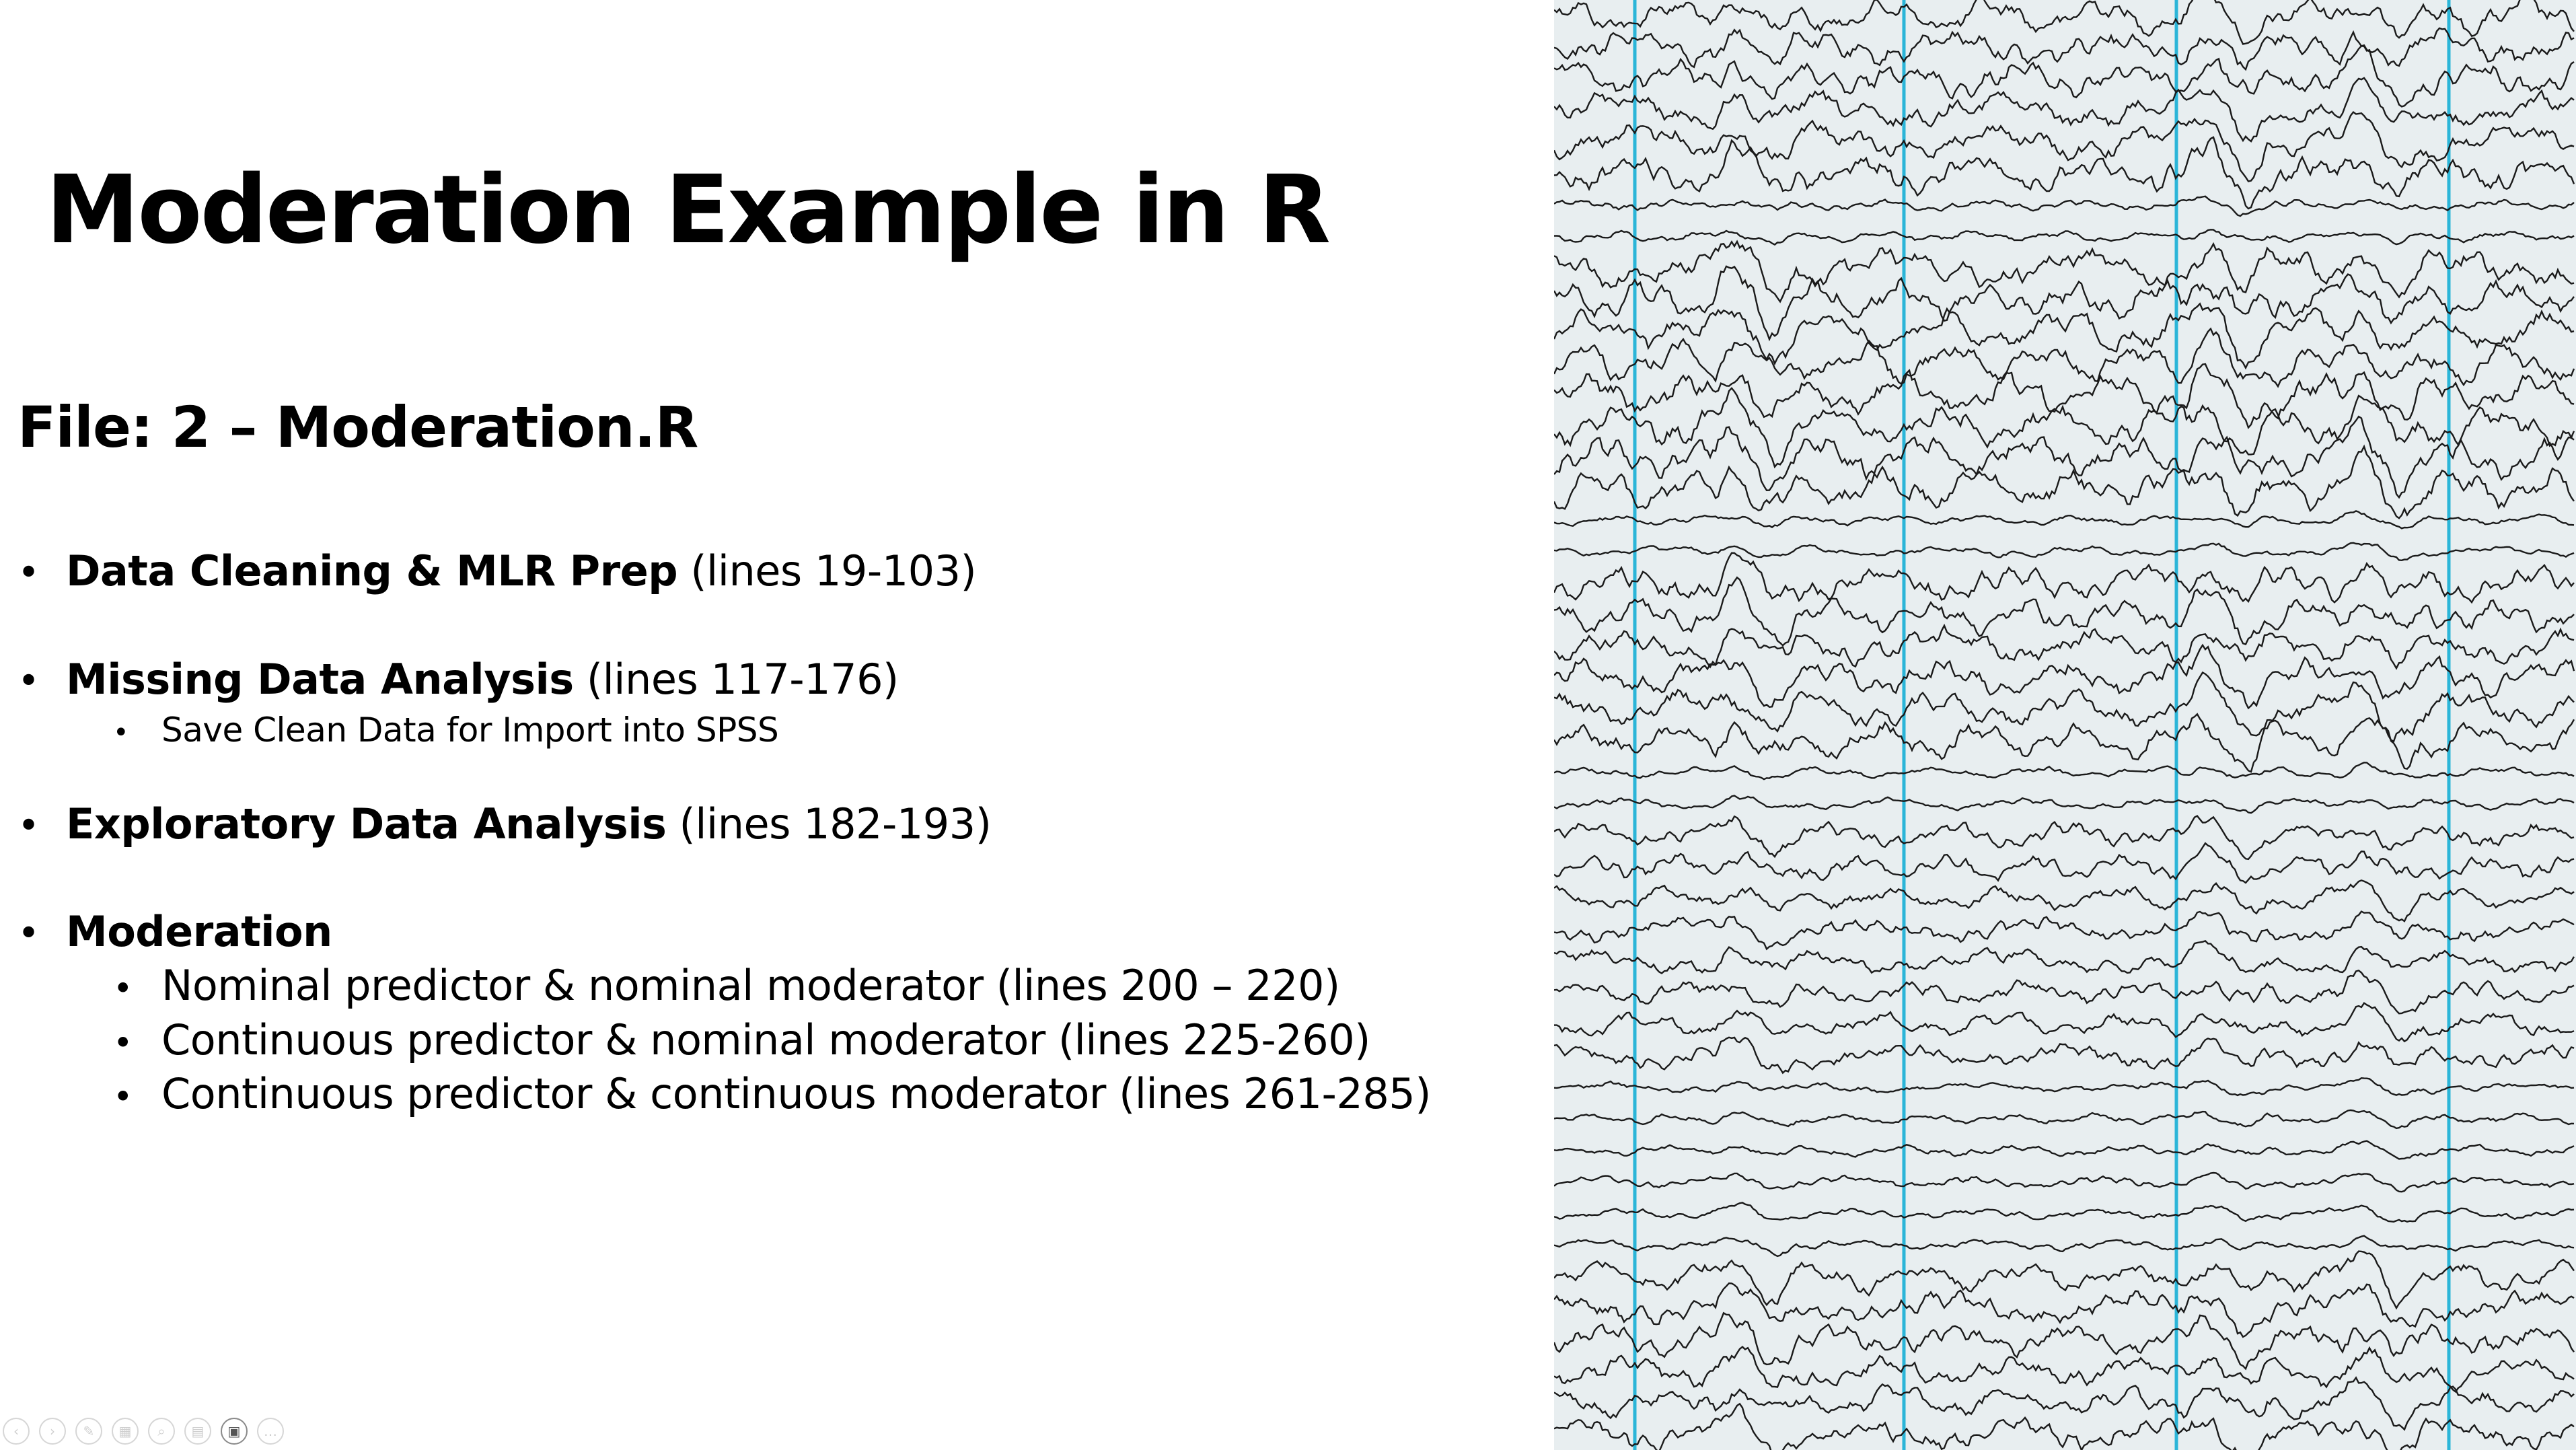 Image resolution: width=2576 pixels, height=1450 pixels. Describe the element at coordinates (366, 823) in the screenshot. I see `bullet-bold-label: Exploratory Data Analysis` at that location.